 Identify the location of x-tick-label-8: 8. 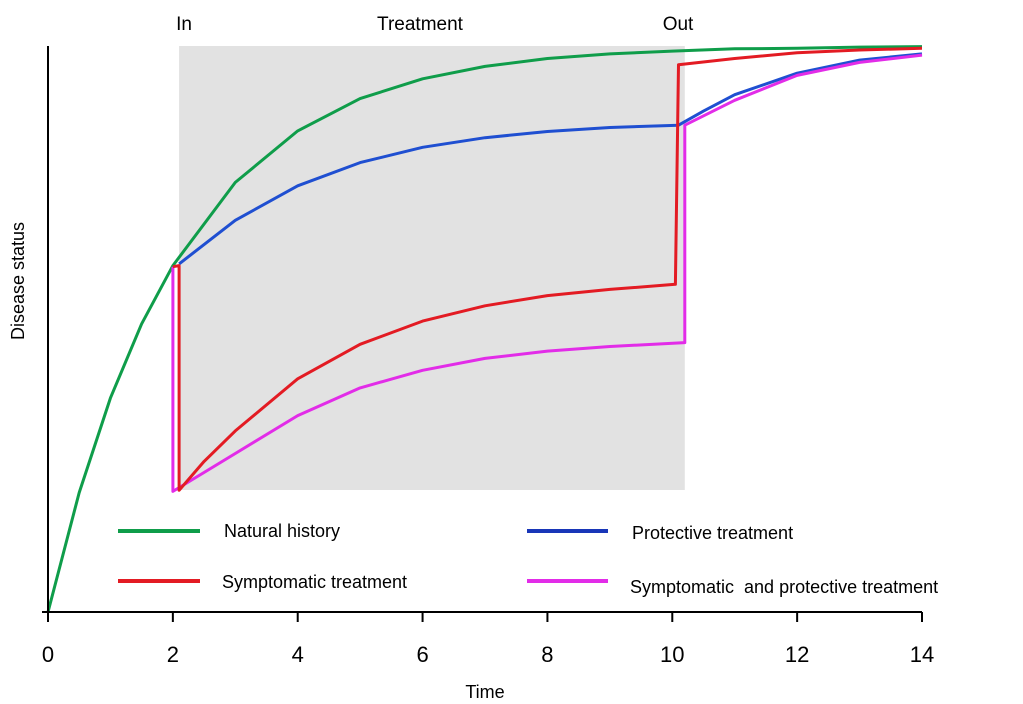
(547, 654).